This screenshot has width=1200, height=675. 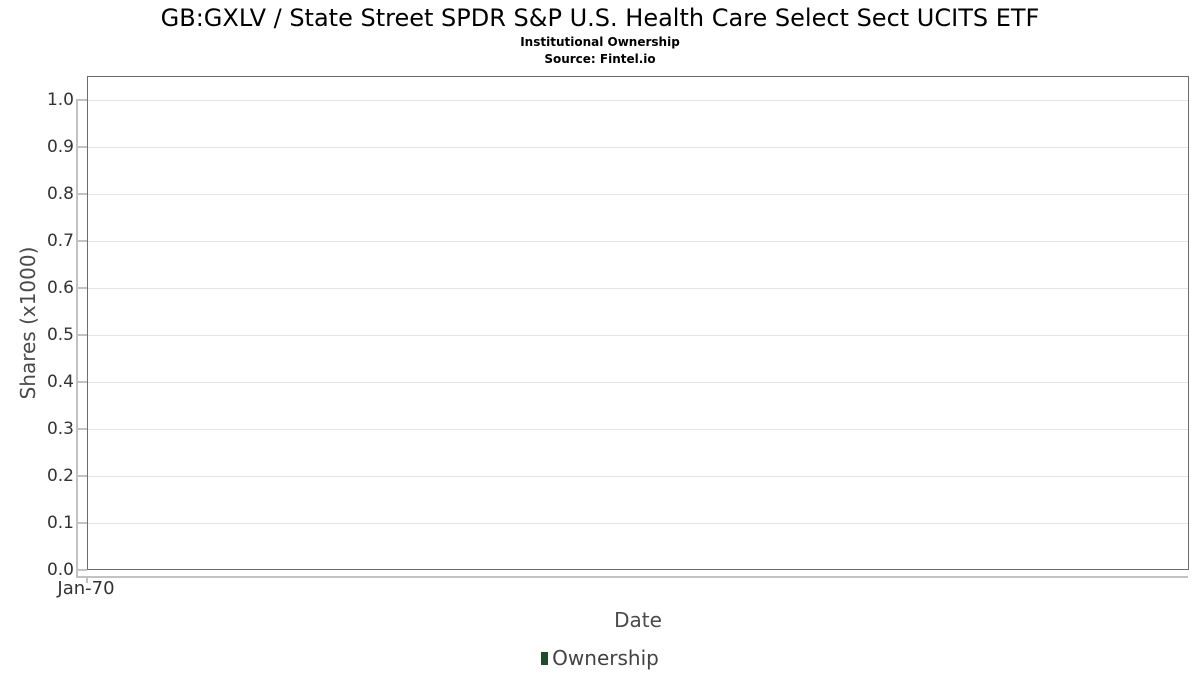 What do you see at coordinates (638, 620) in the screenshot?
I see `x-axis-title: Date` at bounding box center [638, 620].